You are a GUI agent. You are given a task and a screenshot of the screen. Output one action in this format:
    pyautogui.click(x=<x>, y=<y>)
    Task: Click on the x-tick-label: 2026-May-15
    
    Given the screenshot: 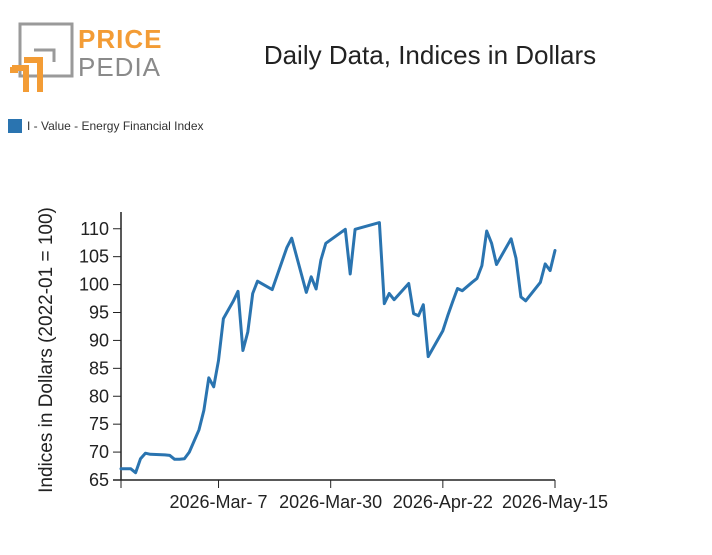 What is the action you would take?
    pyautogui.click(x=555, y=502)
    